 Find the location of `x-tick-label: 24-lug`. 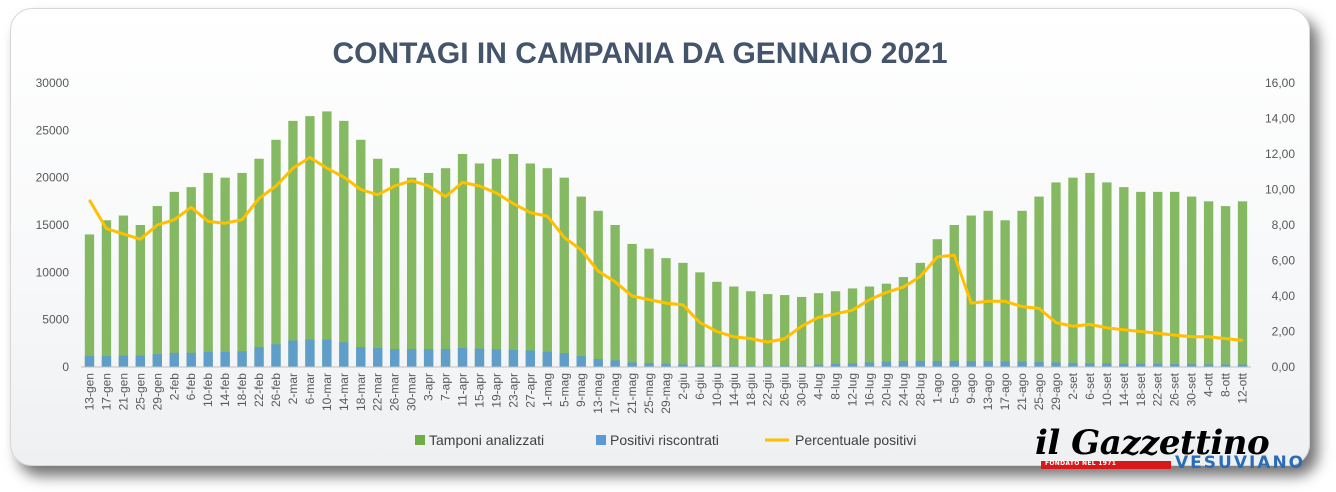

x-tick-label: 24-lug is located at coordinates (903, 389).